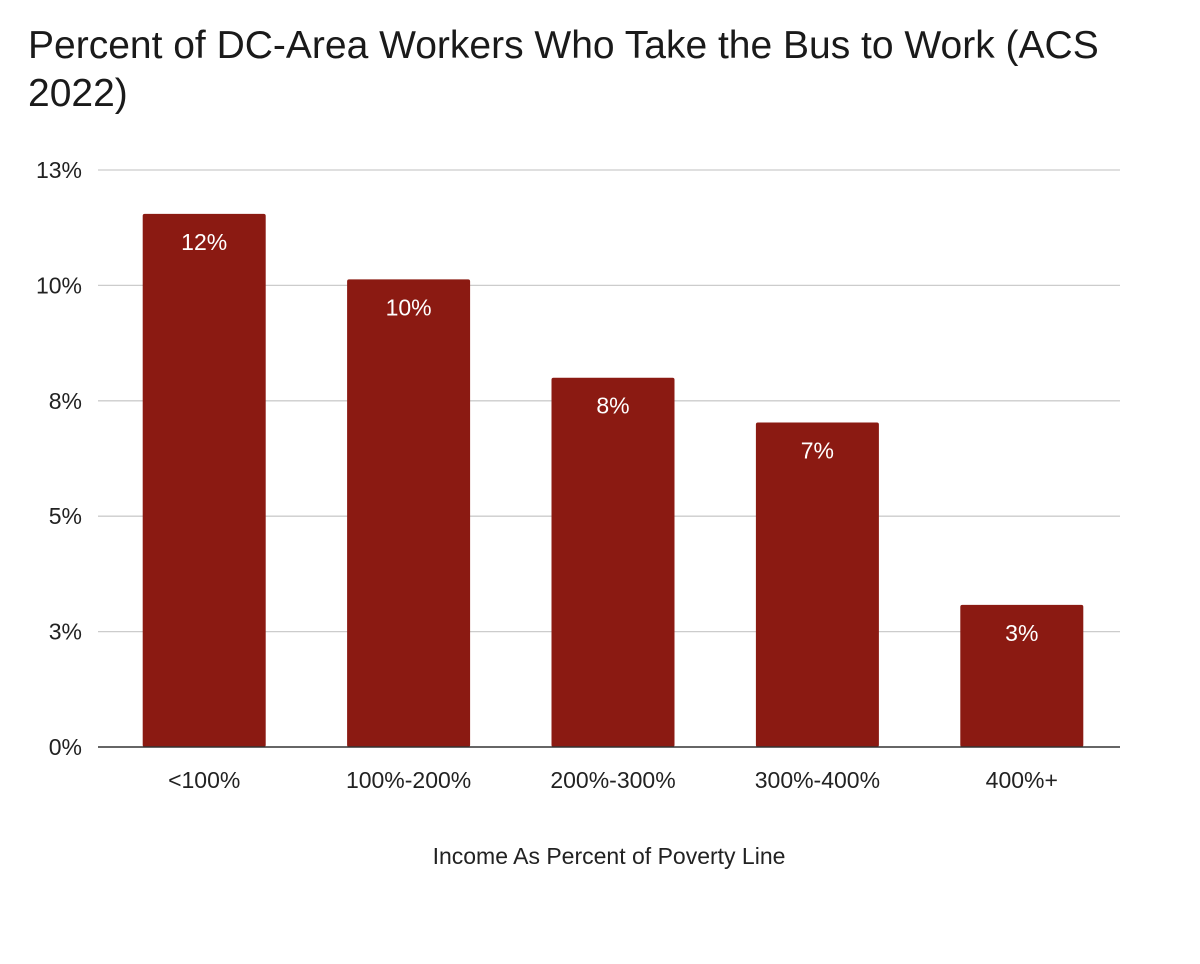  I want to click on x-category-label: 100%-200%, so click(408, 780).